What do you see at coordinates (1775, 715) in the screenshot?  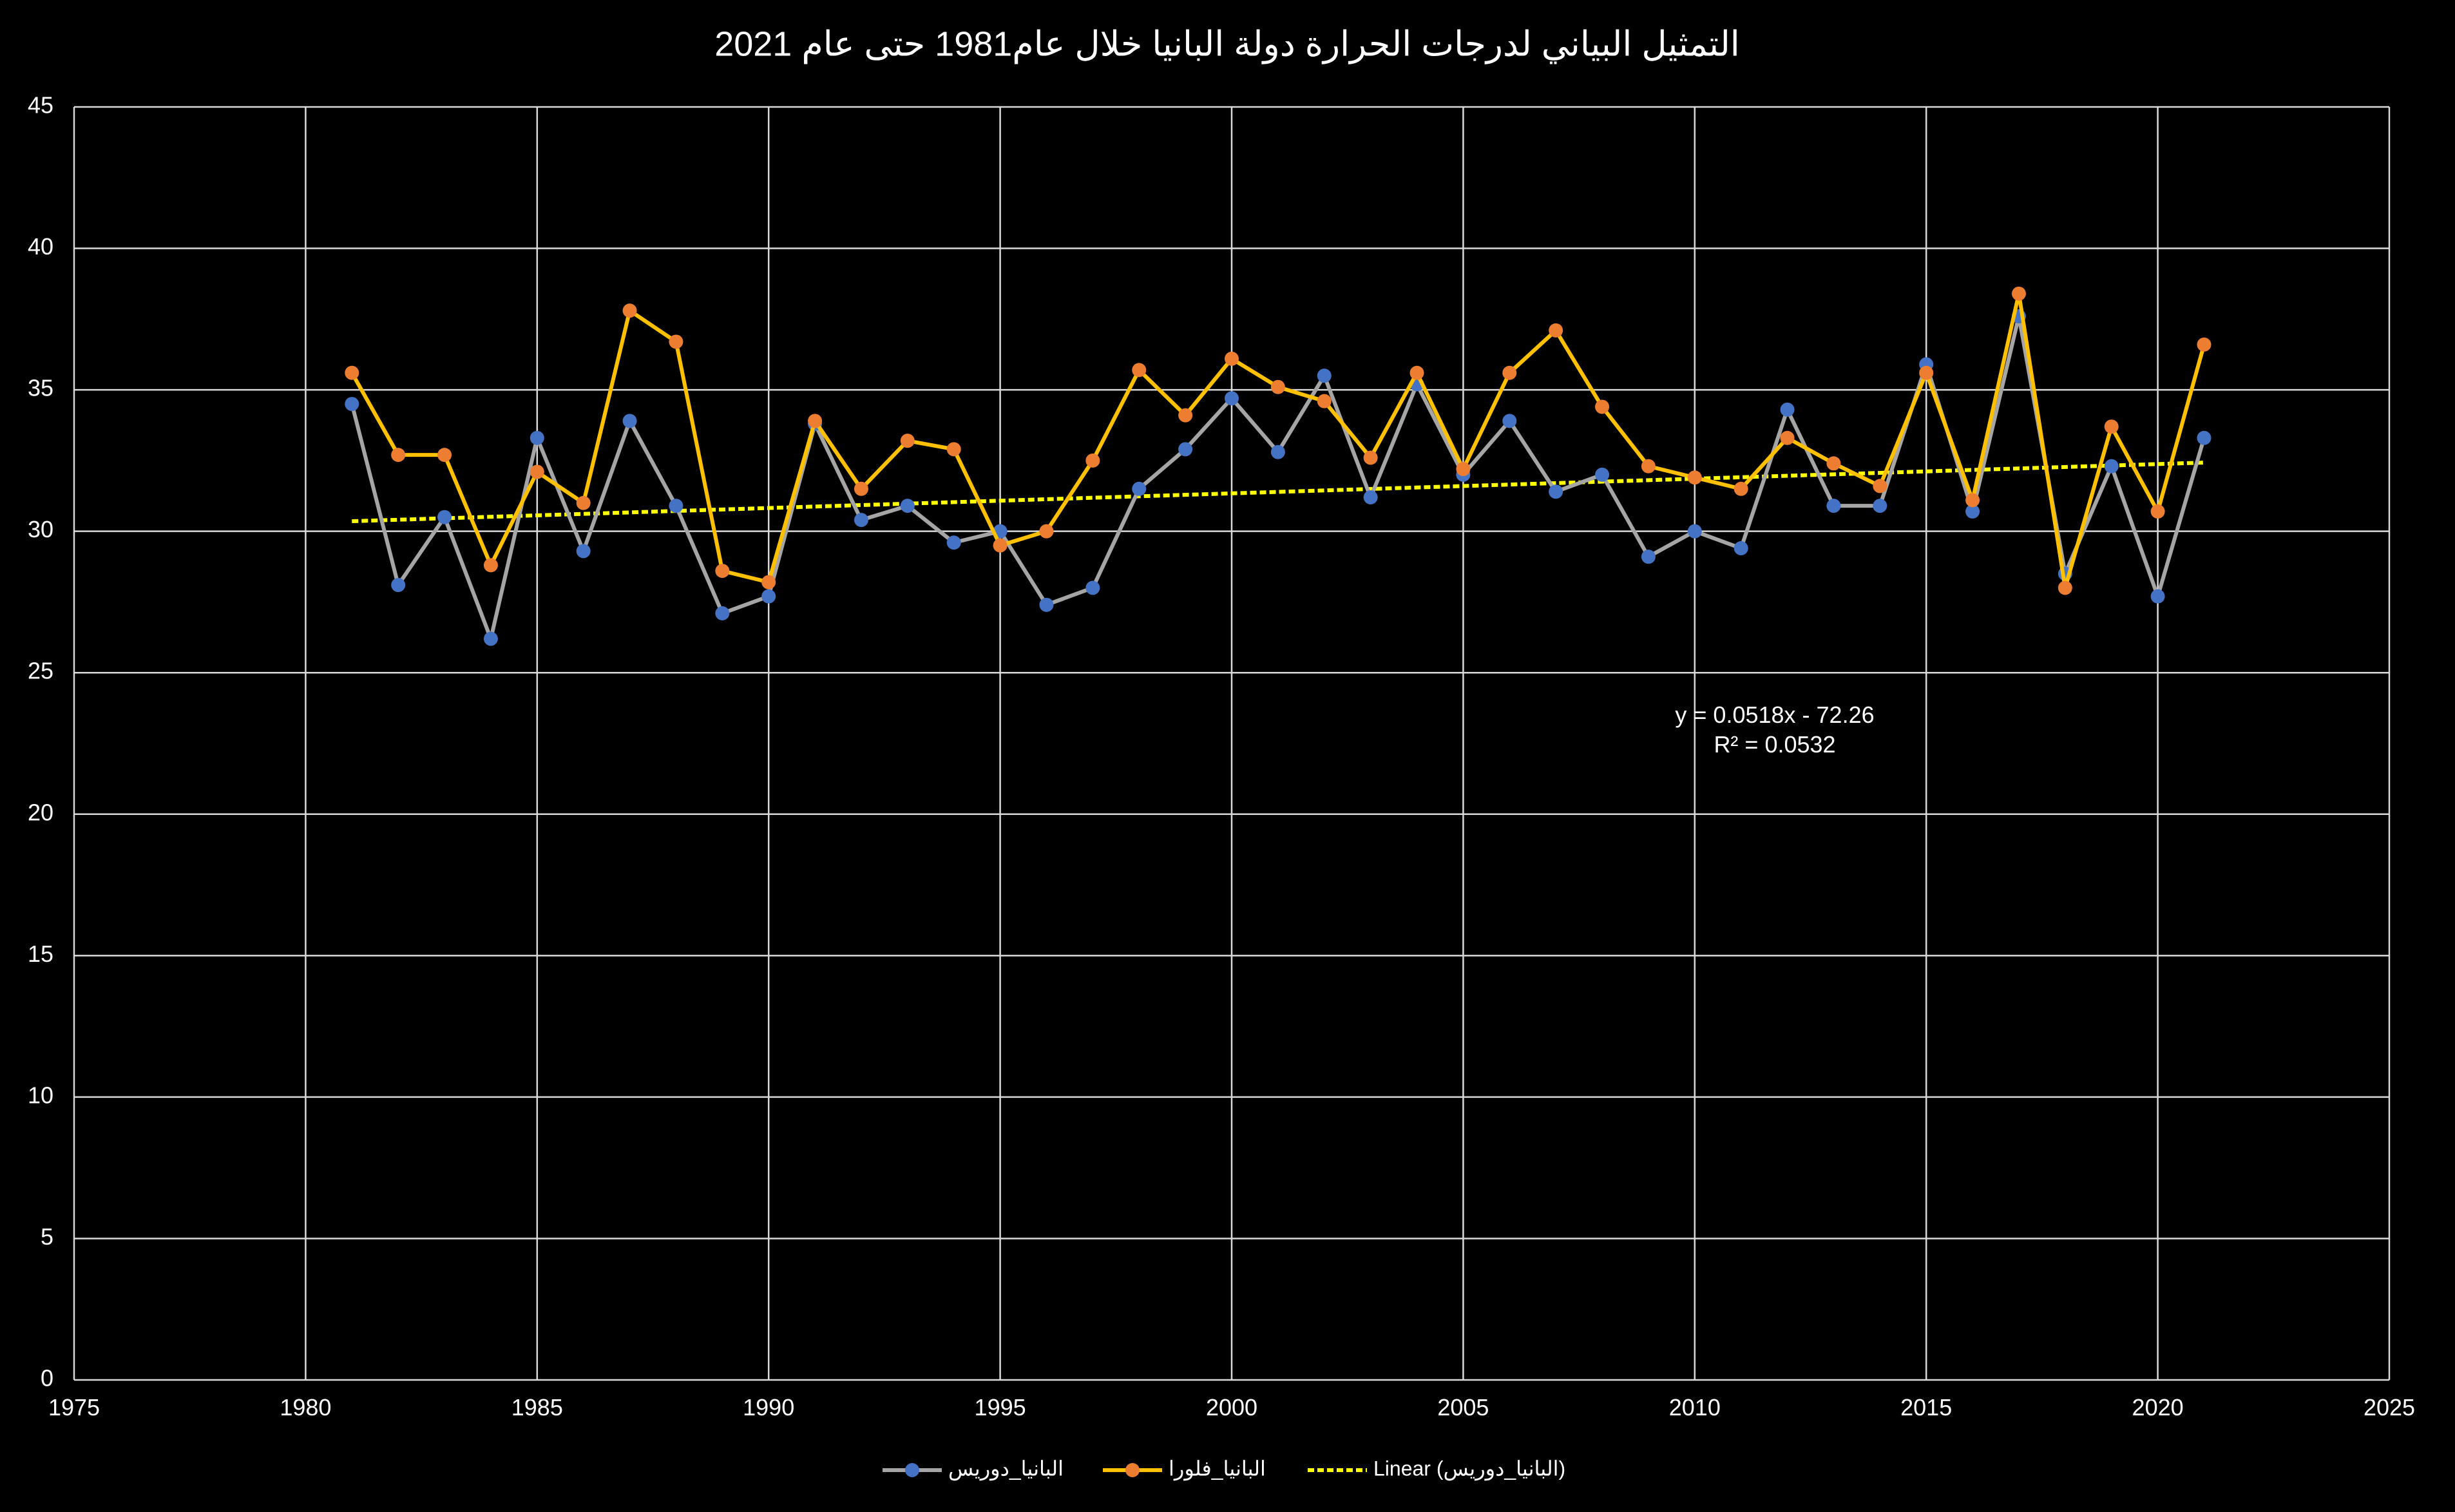 I see `trendline-equation: y = 0.0518x - 72.26` at bounding box center [1775, 715].